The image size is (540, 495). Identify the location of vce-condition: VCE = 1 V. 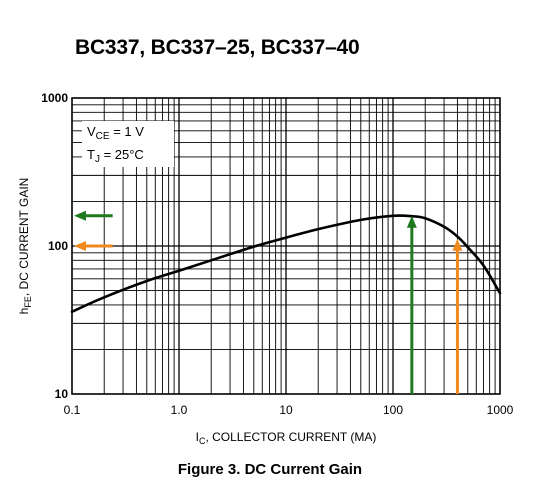
(115, 133).